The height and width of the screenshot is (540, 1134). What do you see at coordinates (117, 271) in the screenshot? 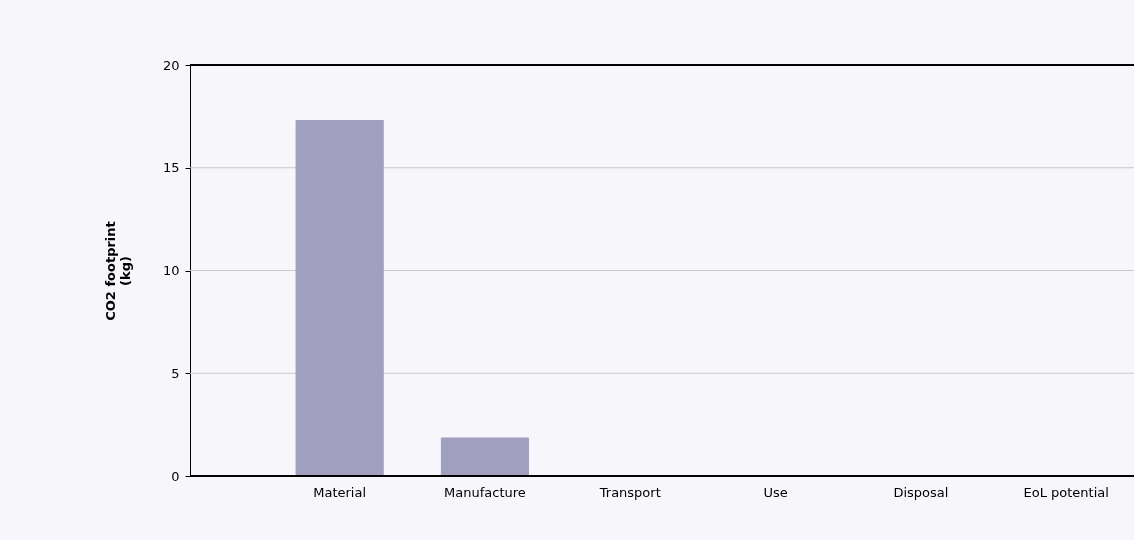
I see `y-axis-title: CO2 footprint (kg)` at bounding box center [117, 271].